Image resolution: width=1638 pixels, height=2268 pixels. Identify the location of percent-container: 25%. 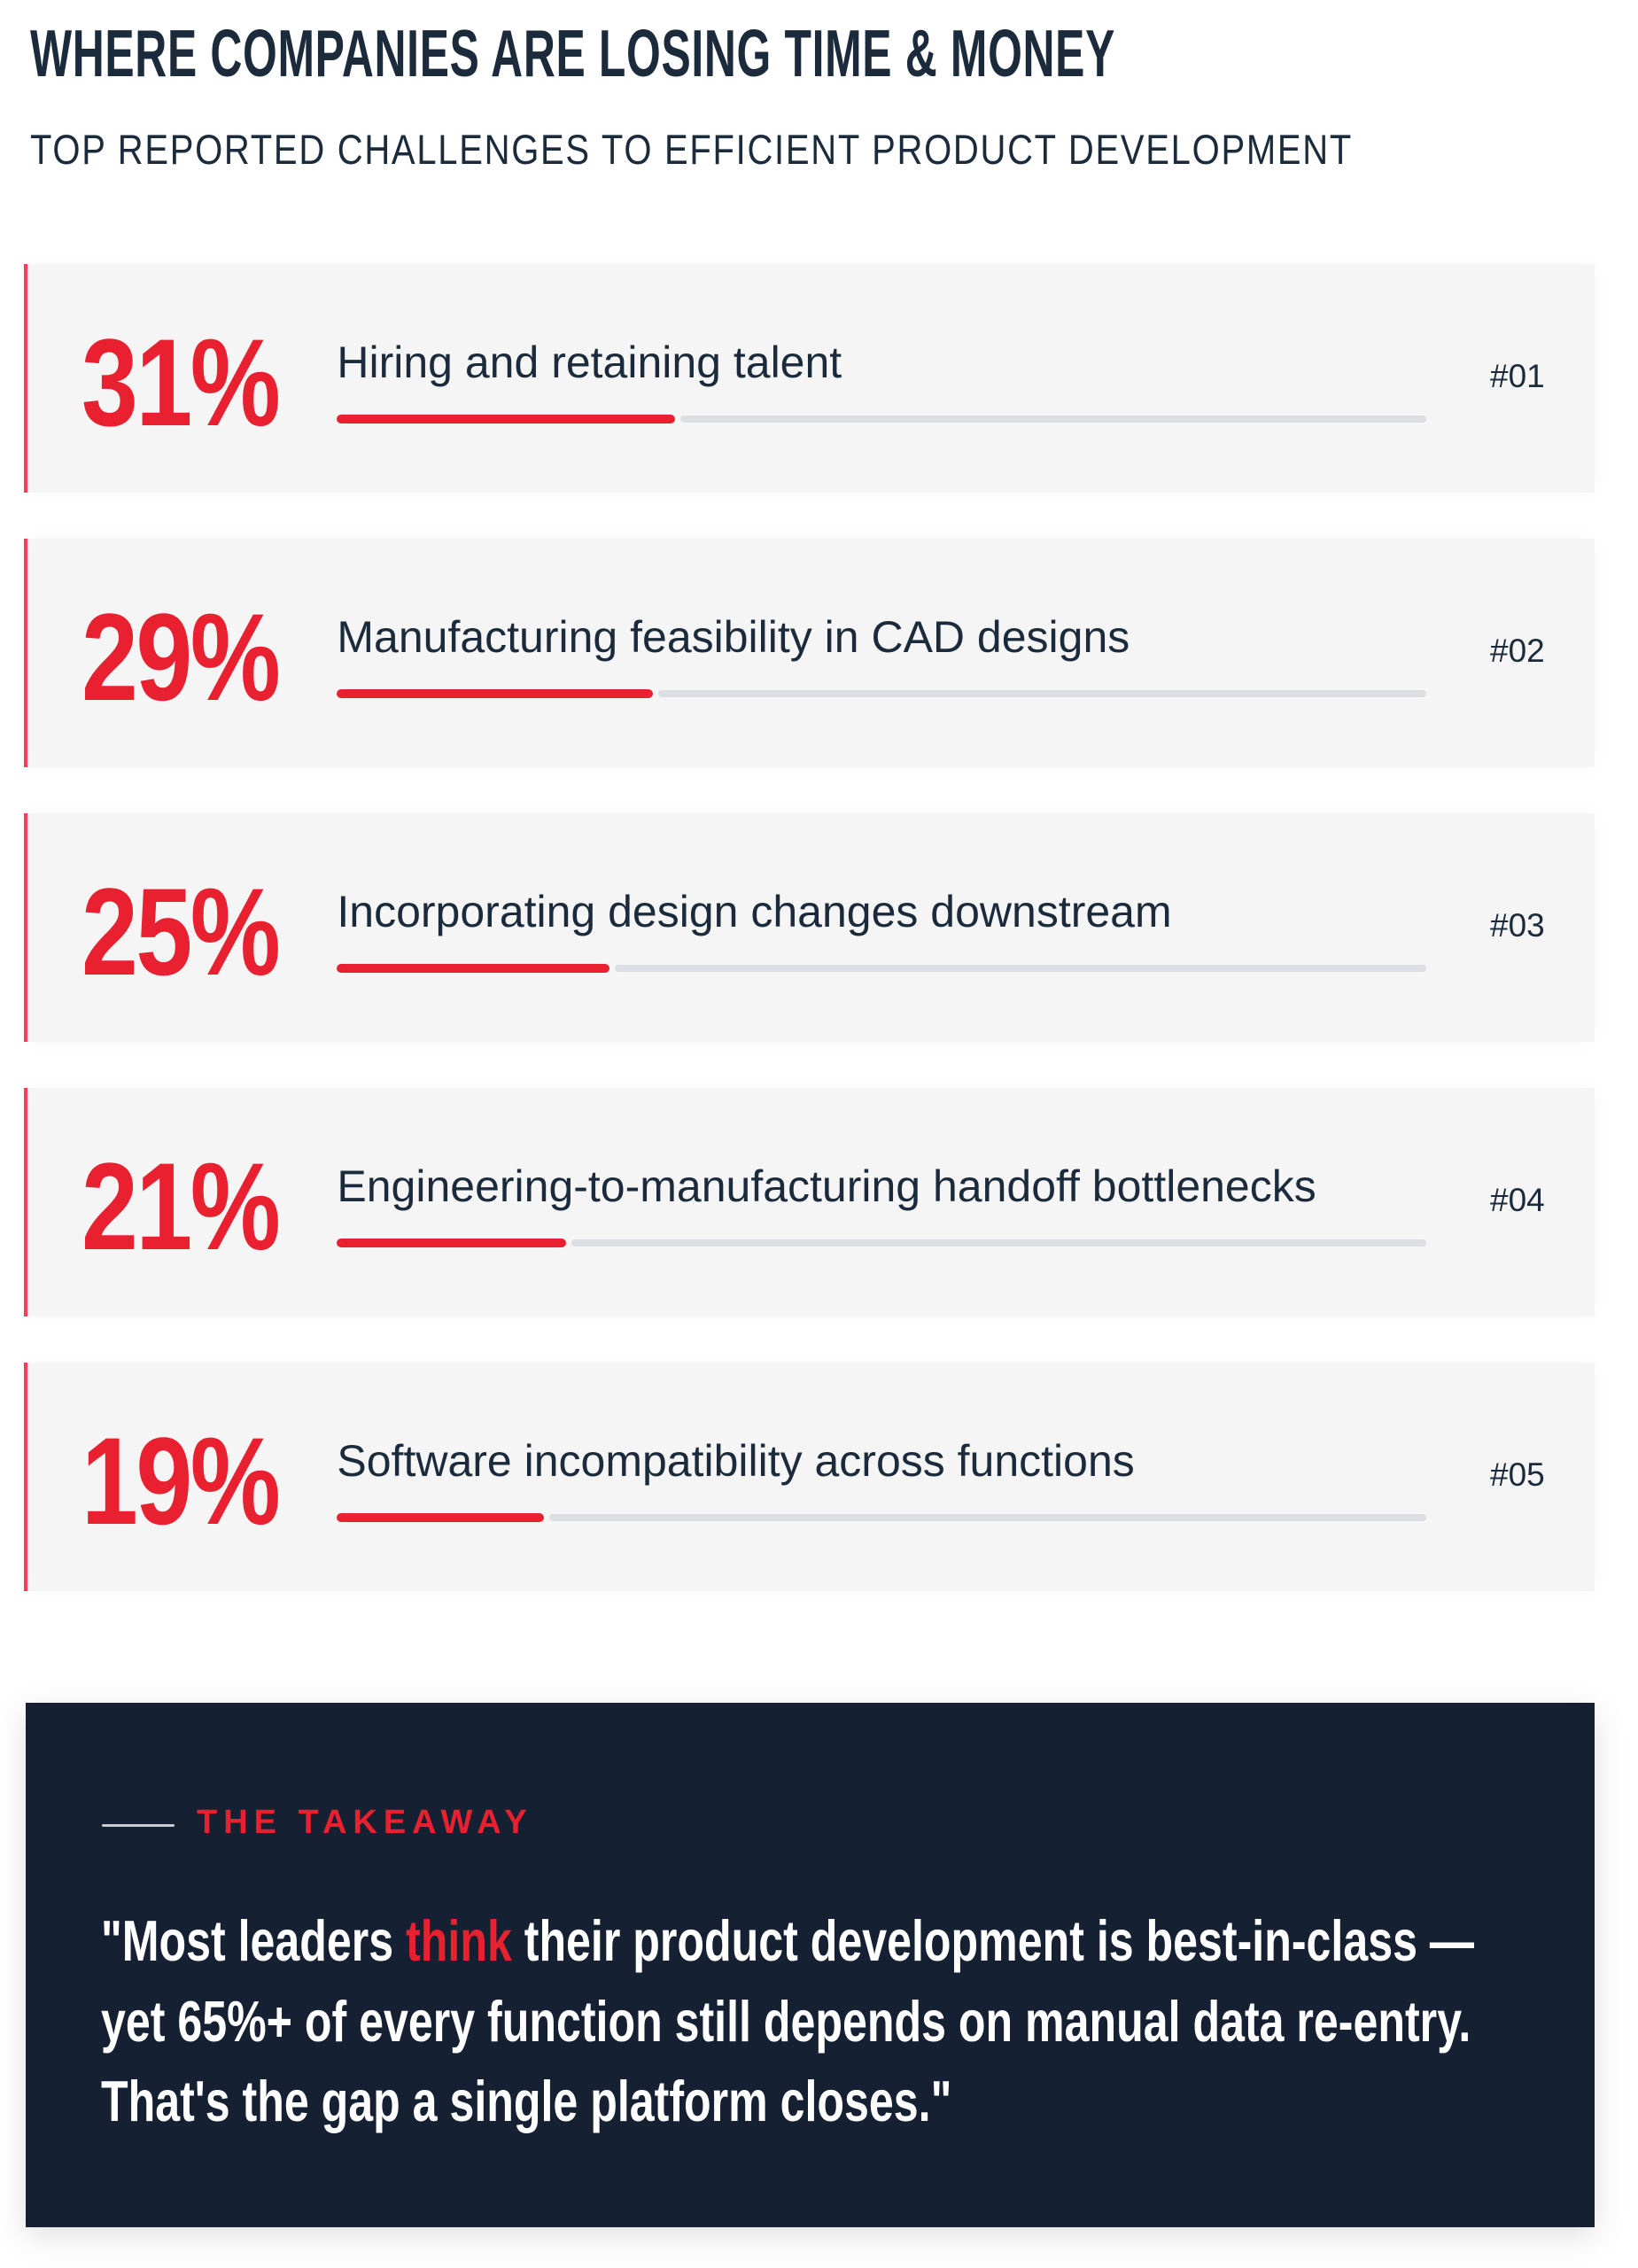
(181, 931).